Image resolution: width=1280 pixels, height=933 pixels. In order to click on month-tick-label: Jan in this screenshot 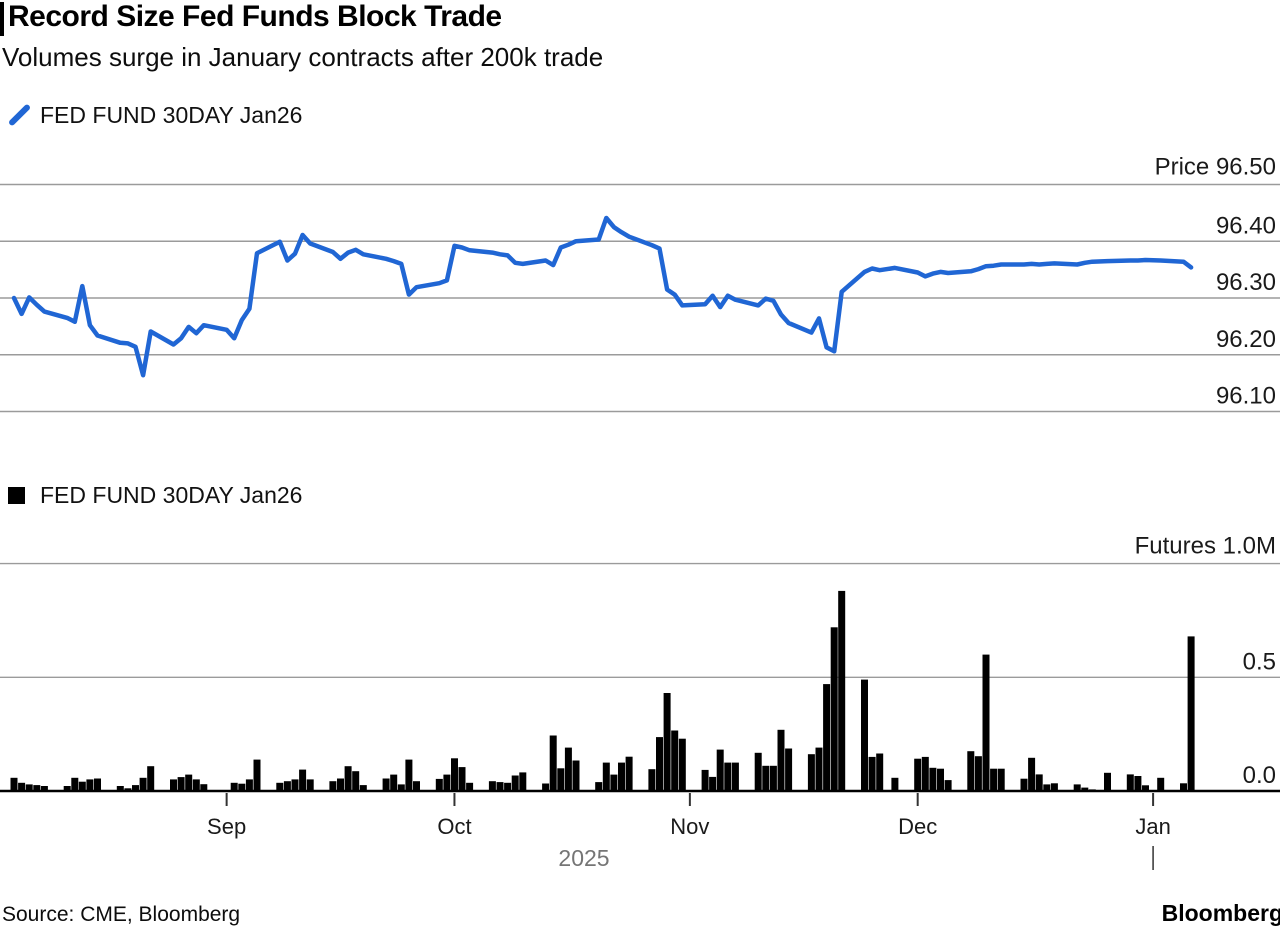, I will do `click(1152, 826)`.